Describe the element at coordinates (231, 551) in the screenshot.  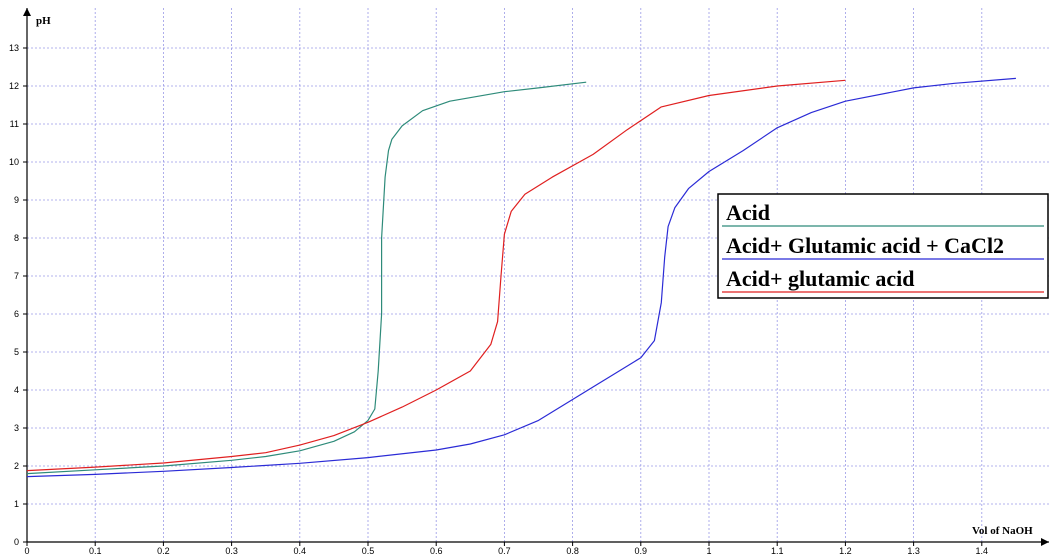
I see `x-tick-label: 0.3` at that location.